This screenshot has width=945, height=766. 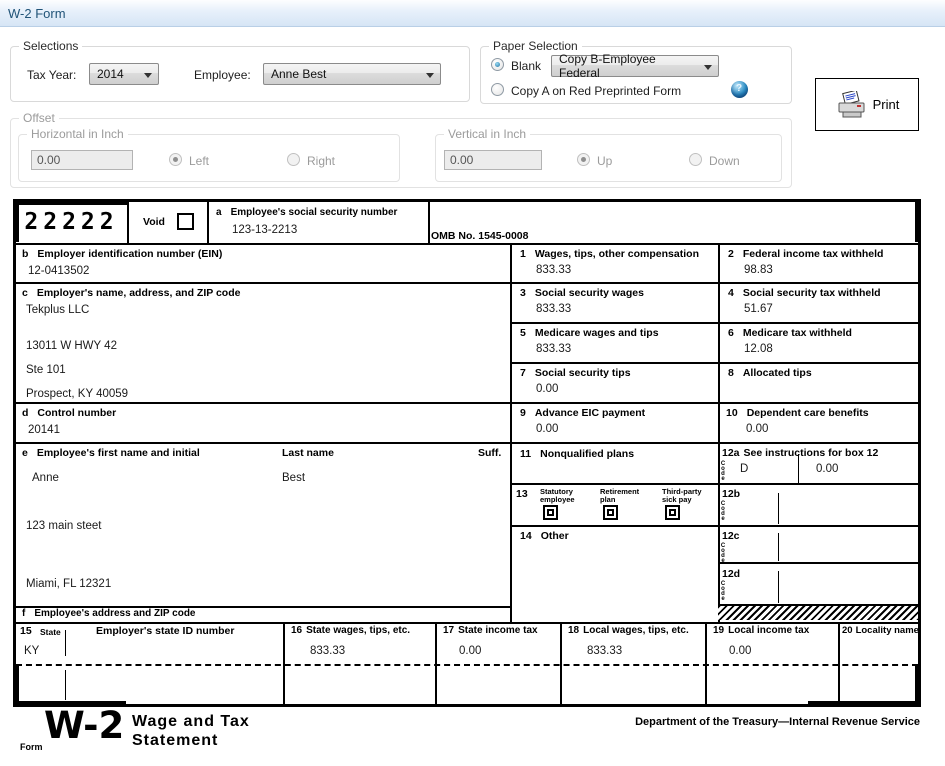 What do you see at coordinates (758, 349) in the screenshot?
I see `box-6-value: 12.08` at bounding box center [758, 349].